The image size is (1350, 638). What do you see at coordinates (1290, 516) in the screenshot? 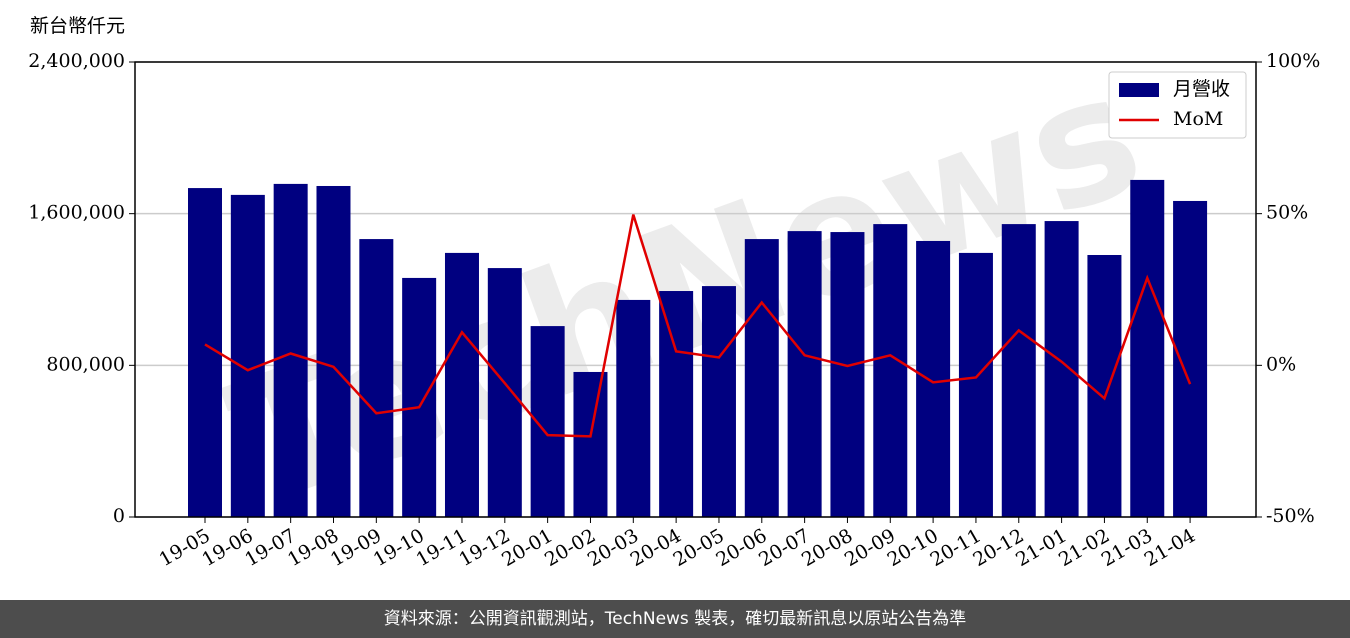
I see `y2-tick-label: -50%` at bounding box center [1290, 516].